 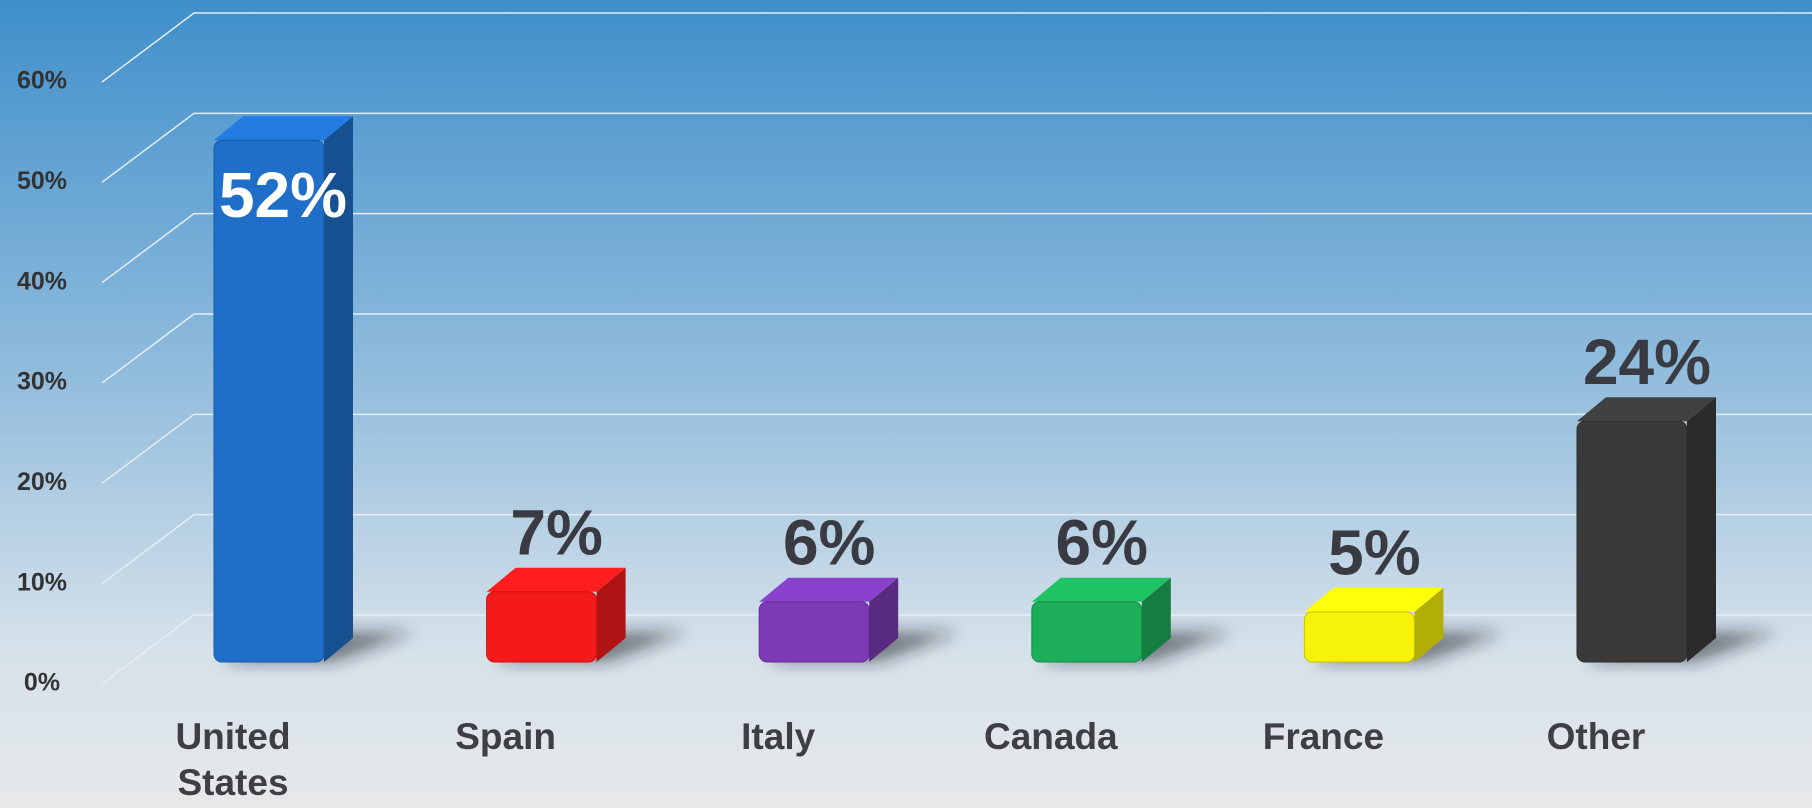 I want to click on x-tick-label: Canada, so click(x=1050, y=736).